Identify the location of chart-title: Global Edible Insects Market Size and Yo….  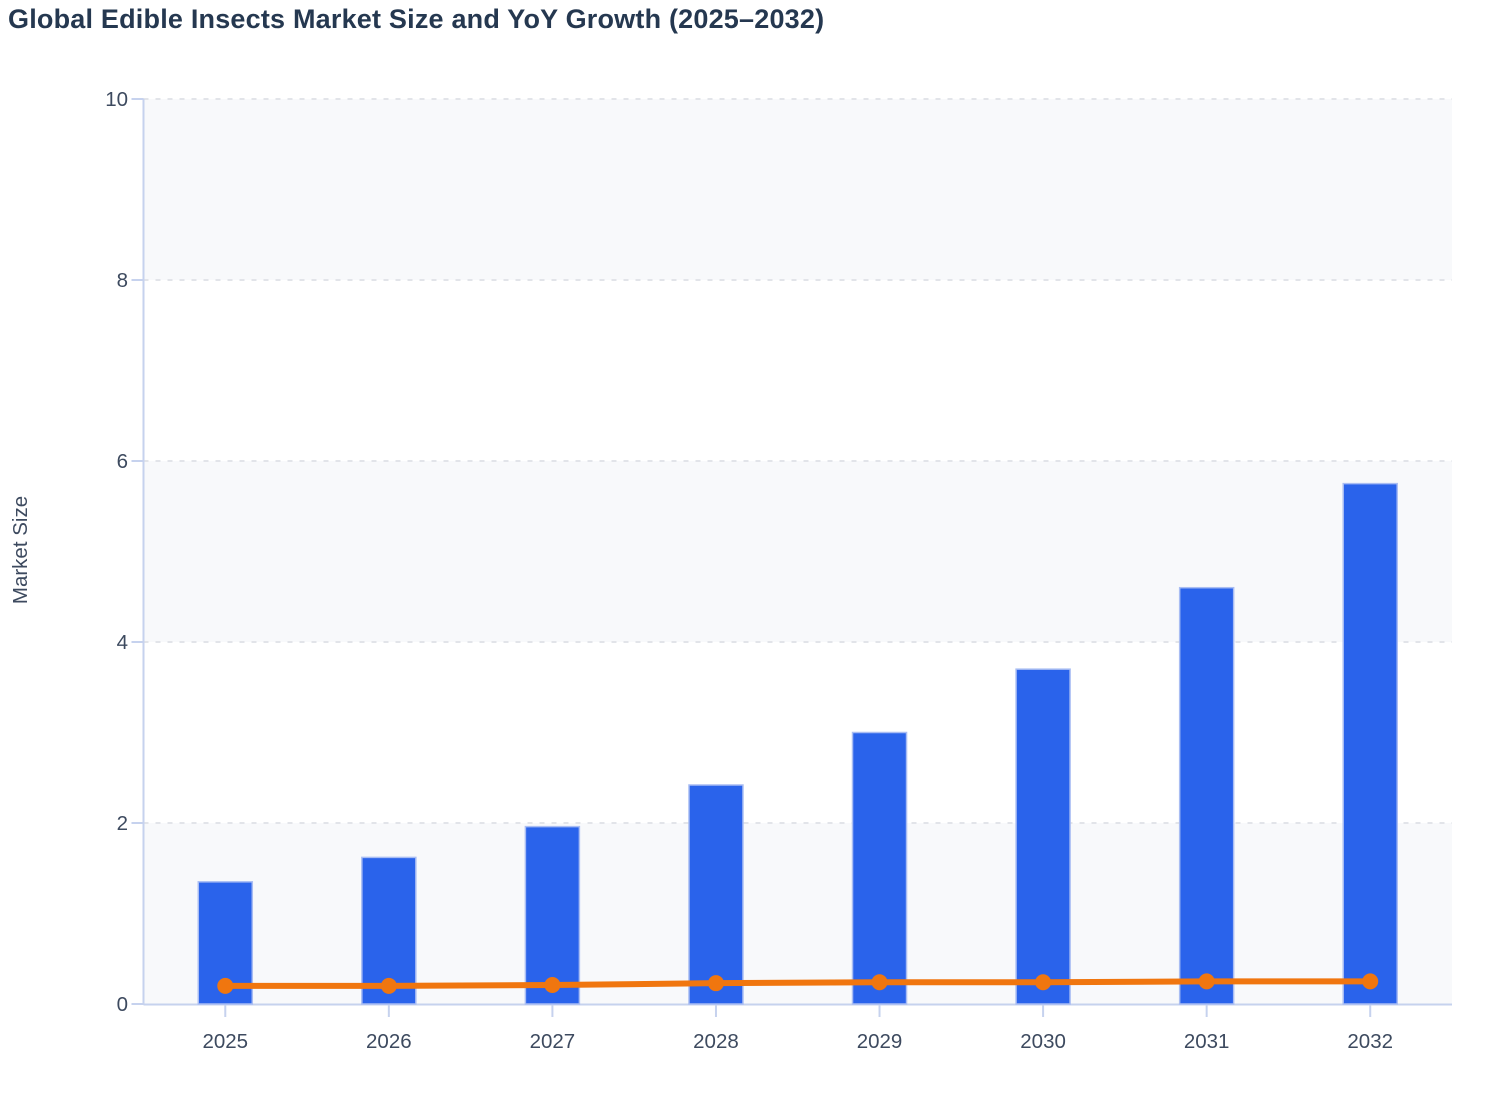
(416, 19).